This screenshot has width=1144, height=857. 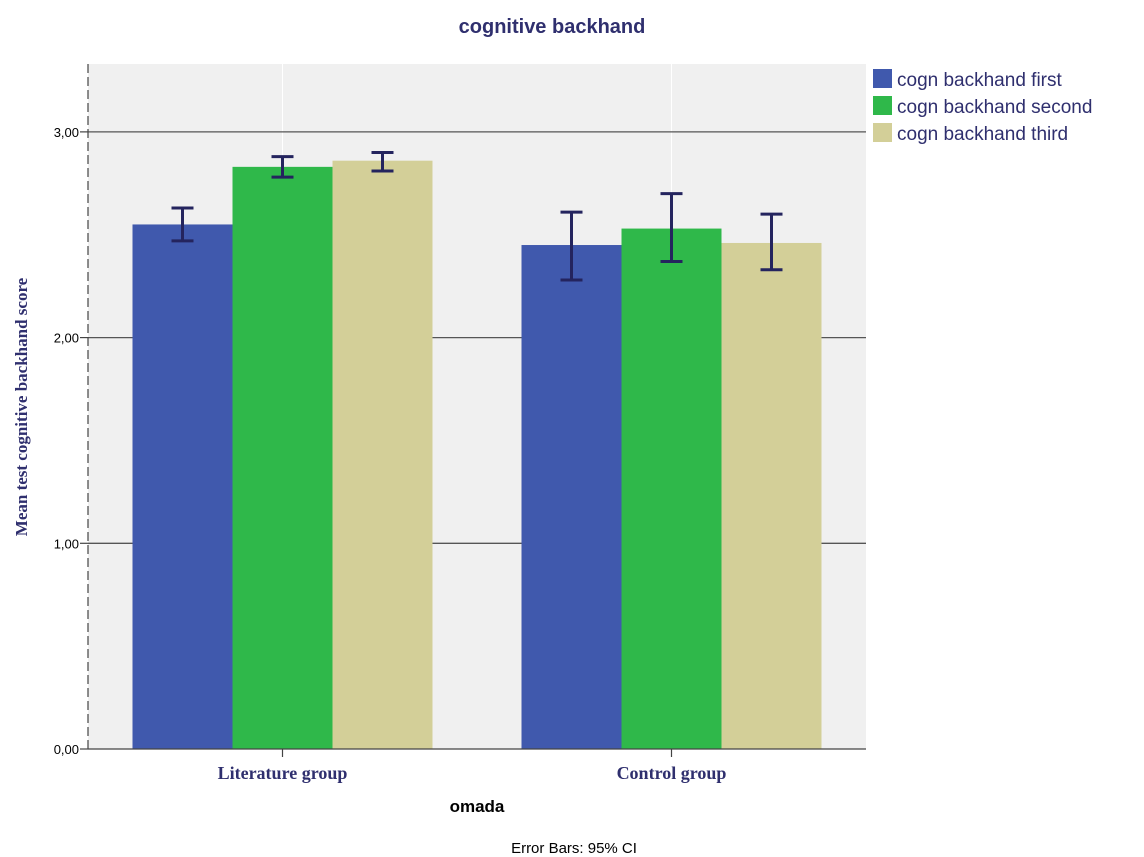 What do you see at coordinates (66, 338) in the screenshot?
I see `y-tick-label: 2,00` at bounding box center [66, 338].